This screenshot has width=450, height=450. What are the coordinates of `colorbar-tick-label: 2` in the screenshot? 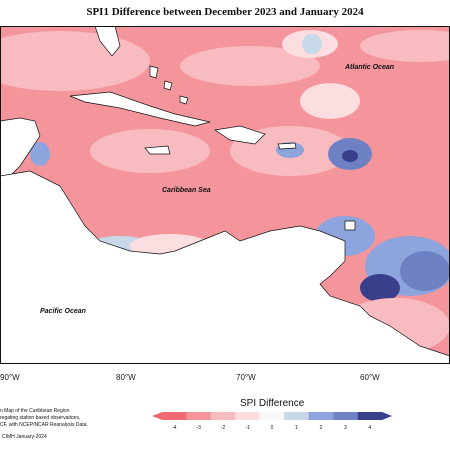 It's located at (320, 428).